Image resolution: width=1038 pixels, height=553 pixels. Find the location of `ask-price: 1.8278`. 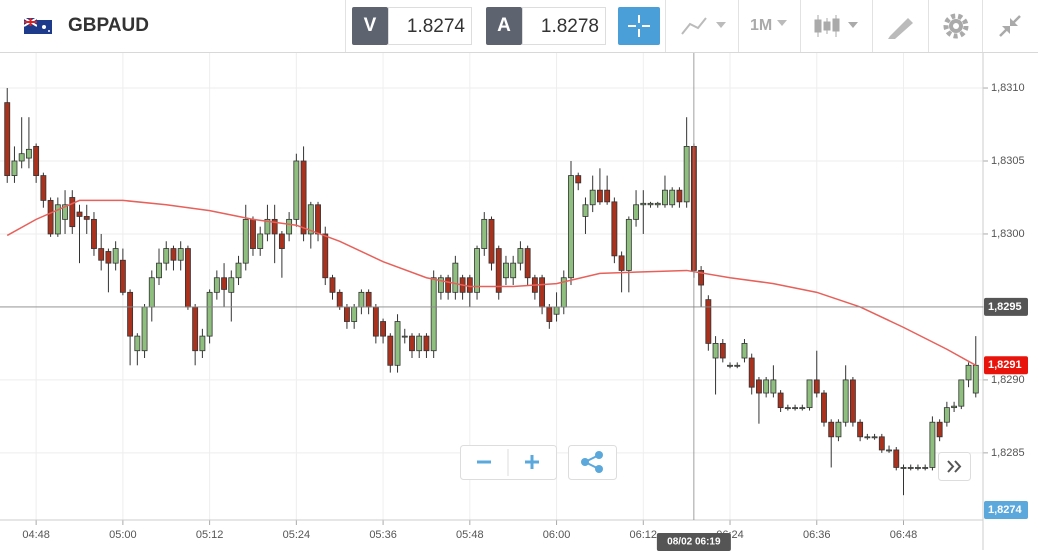

ask-price: 1.8278 is located at coordinates (564, 26).